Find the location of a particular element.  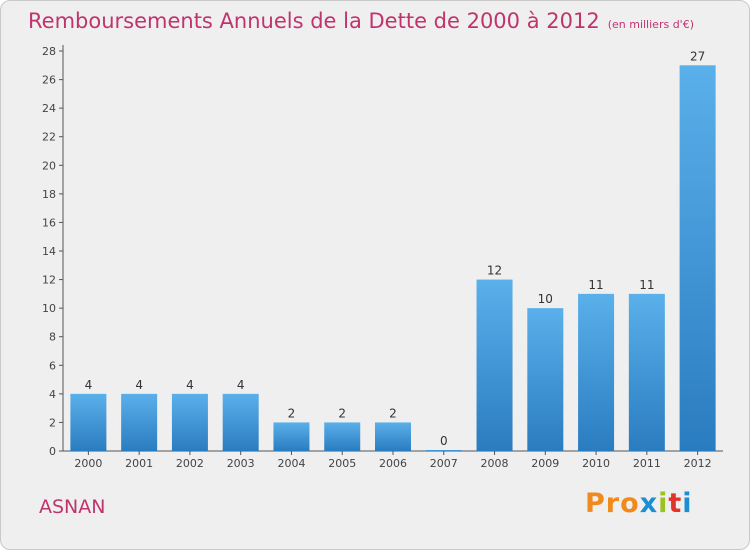

proxiti-logo: Proxiti is located at coordinates (639, 503).